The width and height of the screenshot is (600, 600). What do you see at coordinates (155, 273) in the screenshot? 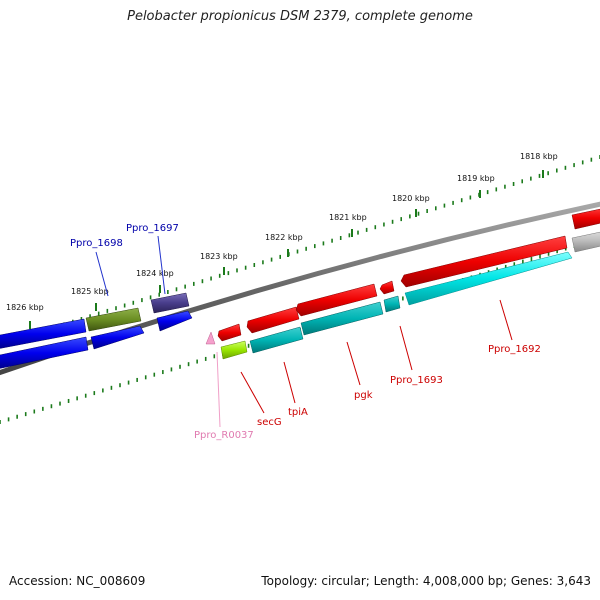
I see `scale-tick-label: 1824 kbp` at bounding box center [155, 273].